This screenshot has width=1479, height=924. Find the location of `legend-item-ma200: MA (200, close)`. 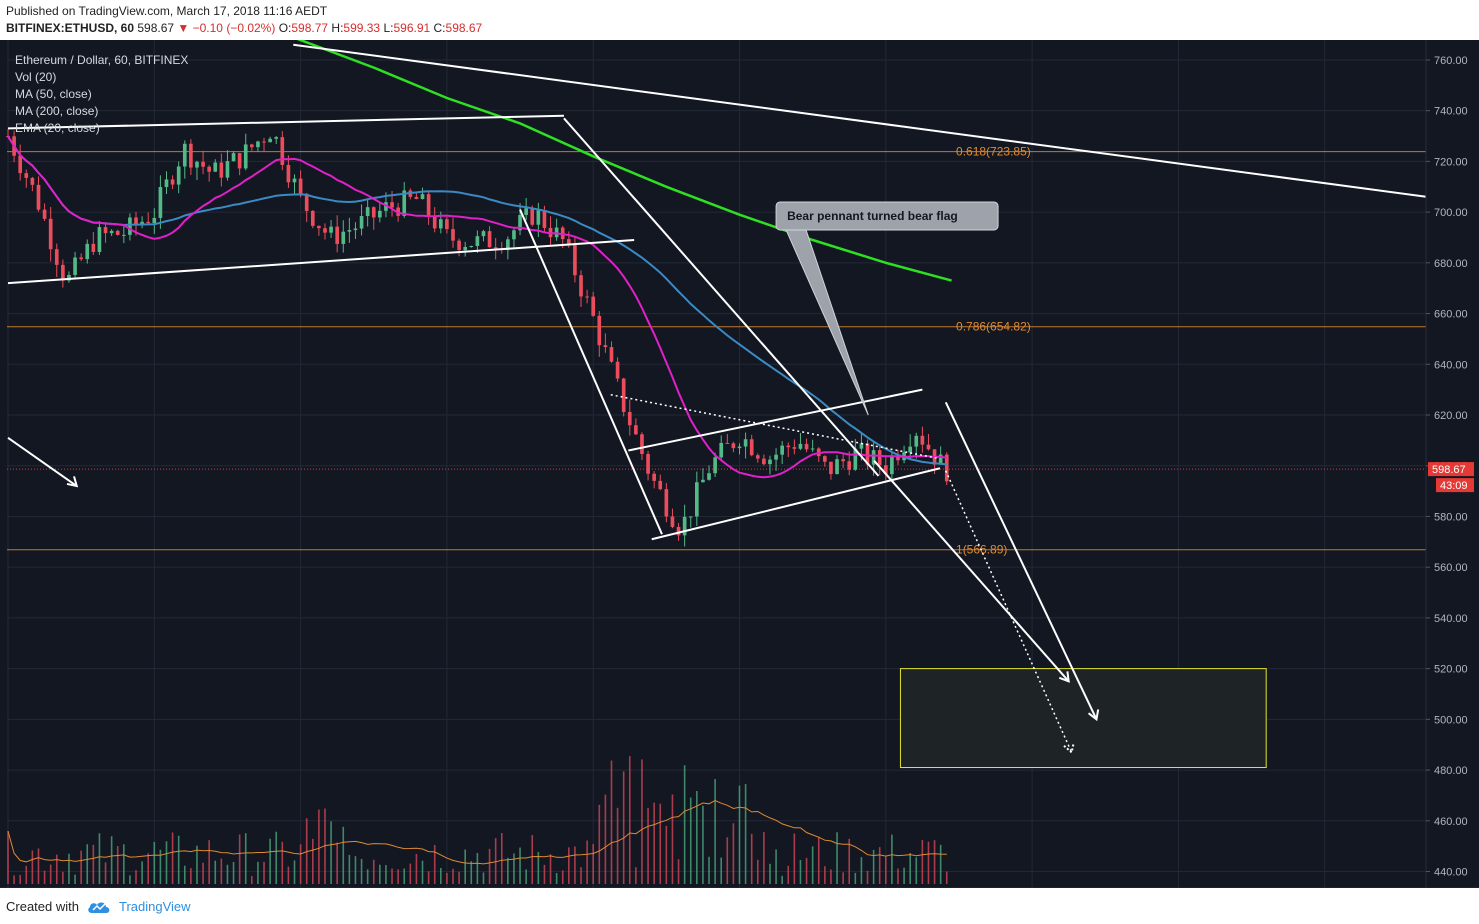

legend-item-ma200: MA (200, close) is located at coordinates (57, 111).